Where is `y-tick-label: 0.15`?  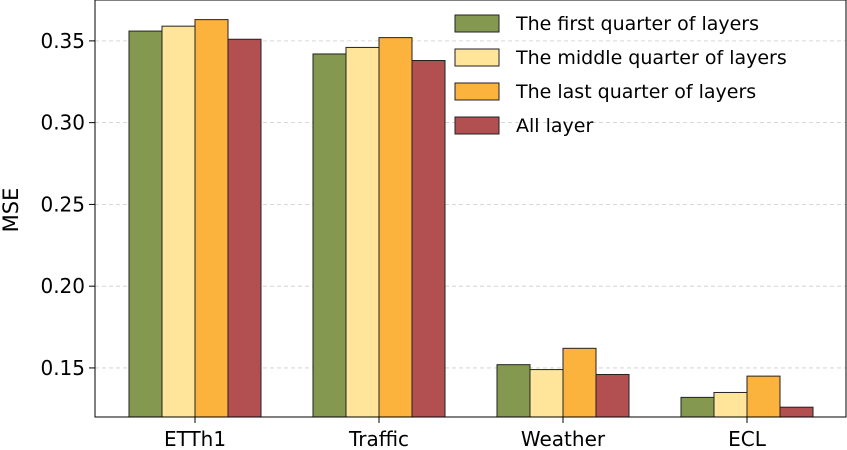 y-tick-label: 0.15 is located at coordinates (62, 368).